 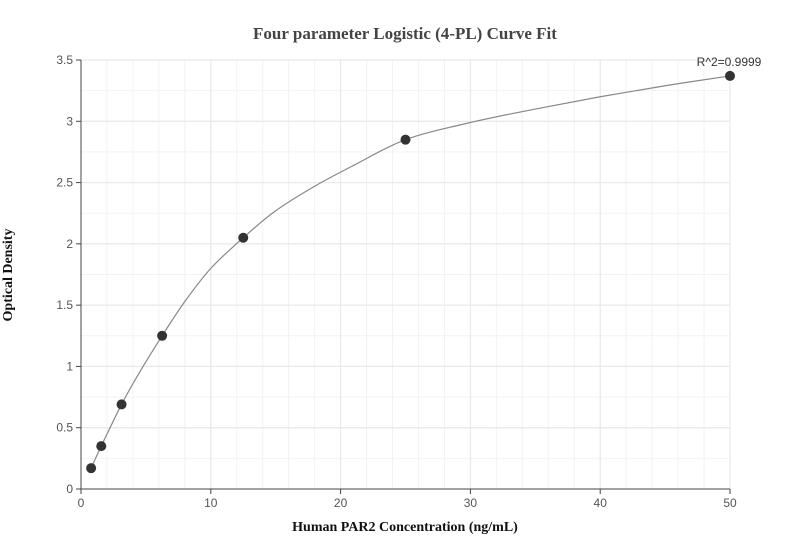 I want to click on x-tick-label: 50, so click(x=730, y=503).